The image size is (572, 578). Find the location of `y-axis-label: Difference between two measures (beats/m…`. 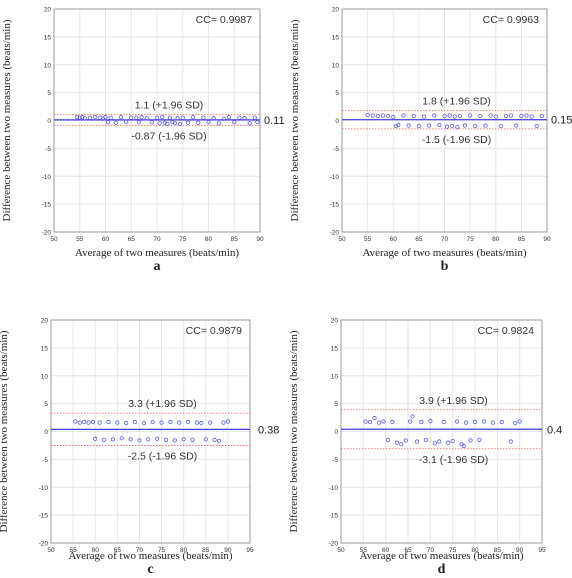

y-axis-label: Difference between two measures (beats/m… is located at coordinates (295, 120).